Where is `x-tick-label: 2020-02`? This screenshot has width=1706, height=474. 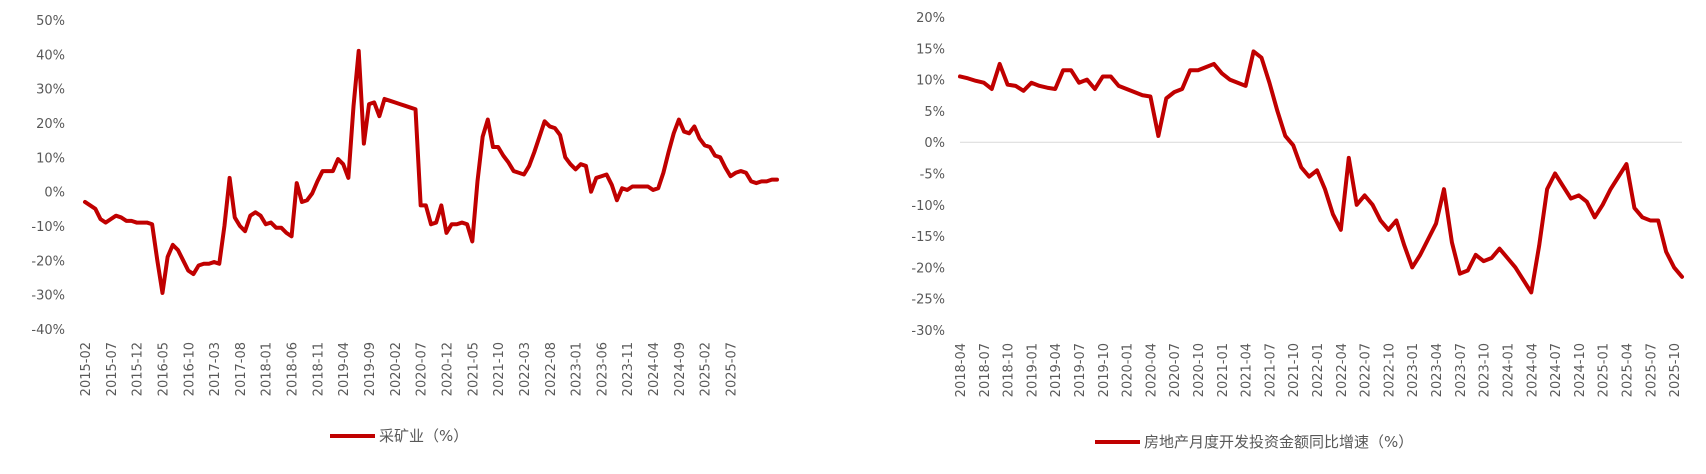
x-tick-label: 2020-02 is located at coordinates (396, 369).